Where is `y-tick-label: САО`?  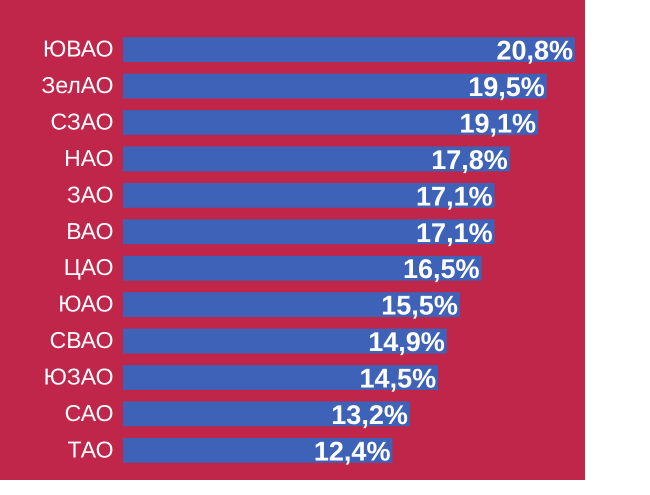 y-tick-label: САО is located at coordinates (89, 413).